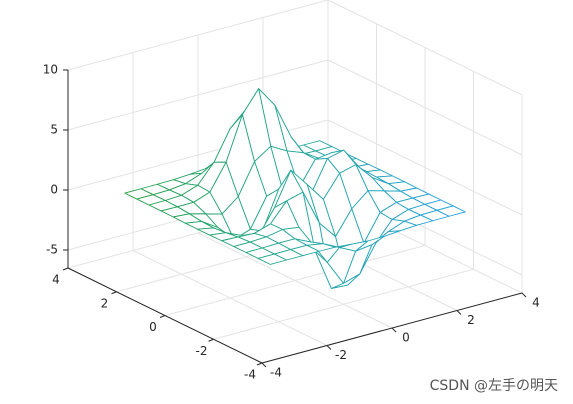  I want to click on mesh-cell, so click(272, 259).